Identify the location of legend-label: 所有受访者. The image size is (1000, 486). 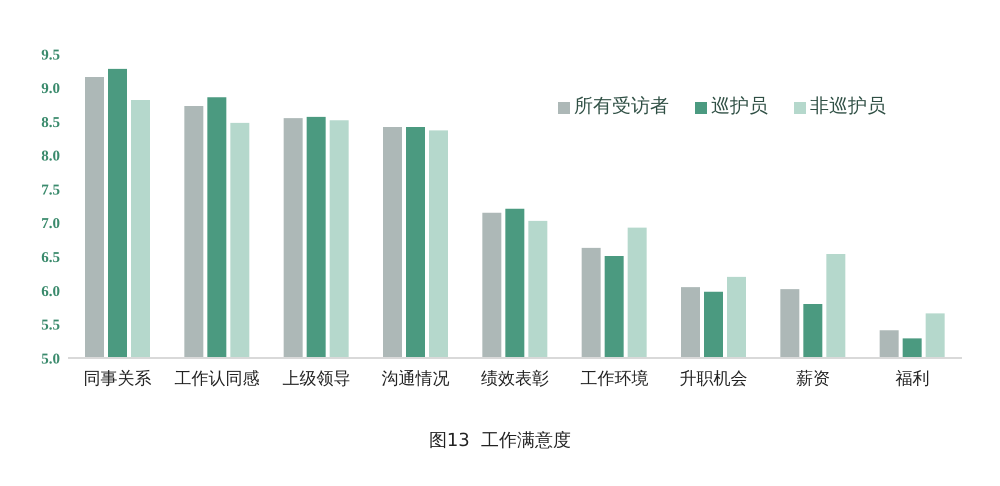
(621, 106).